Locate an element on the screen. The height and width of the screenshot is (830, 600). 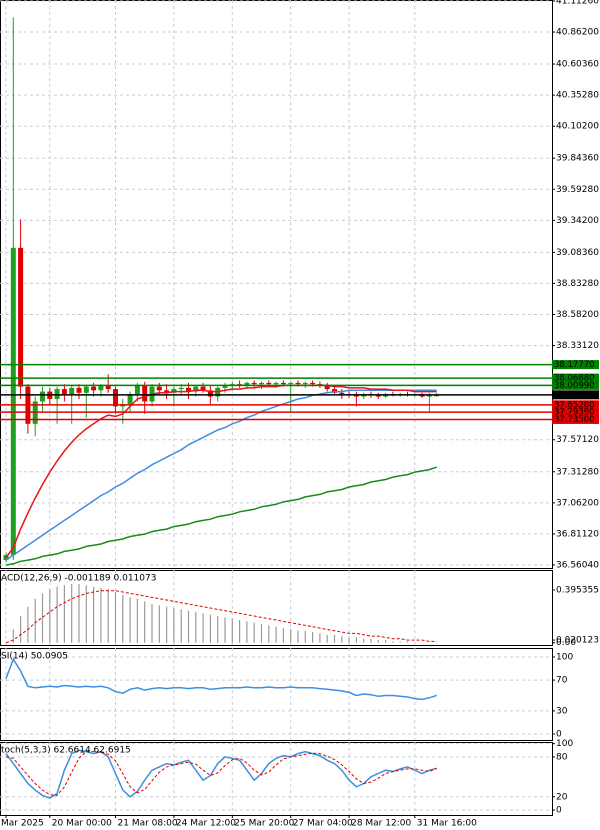
price-level-label: 37.85280 is located at coordinates (574, 405).